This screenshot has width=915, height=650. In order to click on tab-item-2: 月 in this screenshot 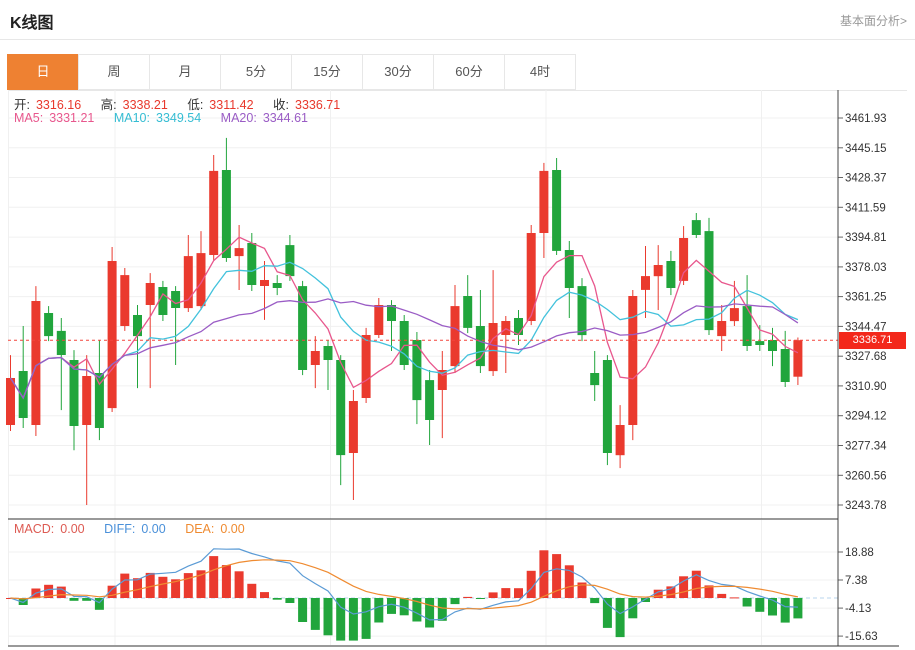, I will do `click(185, 72)`.